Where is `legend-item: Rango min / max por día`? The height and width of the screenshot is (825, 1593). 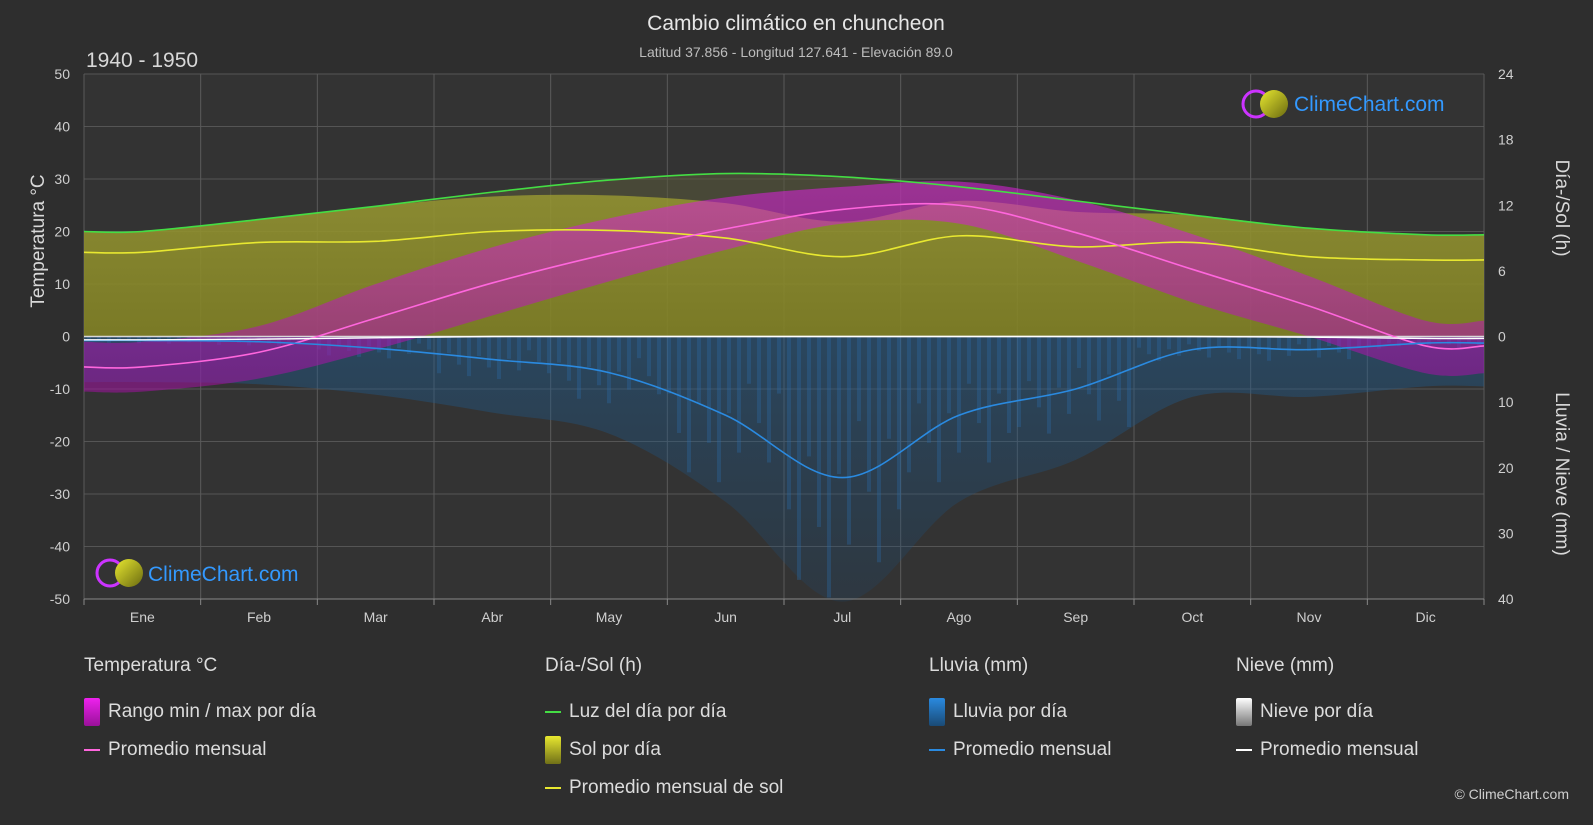
legend-item: Rango min / max por día is located at coordinates (200, 712).